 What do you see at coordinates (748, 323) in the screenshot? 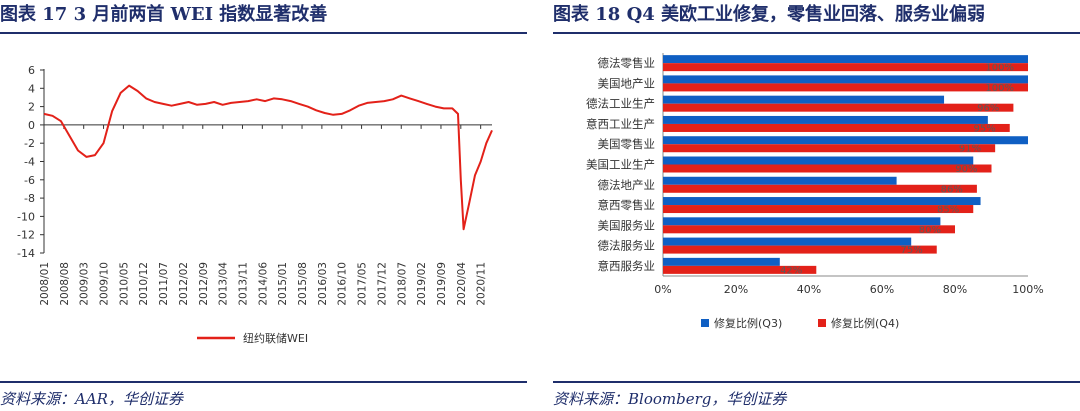
I see `legend-q3-label: 修复比例(Q3)` at bounding box center [748, 323].